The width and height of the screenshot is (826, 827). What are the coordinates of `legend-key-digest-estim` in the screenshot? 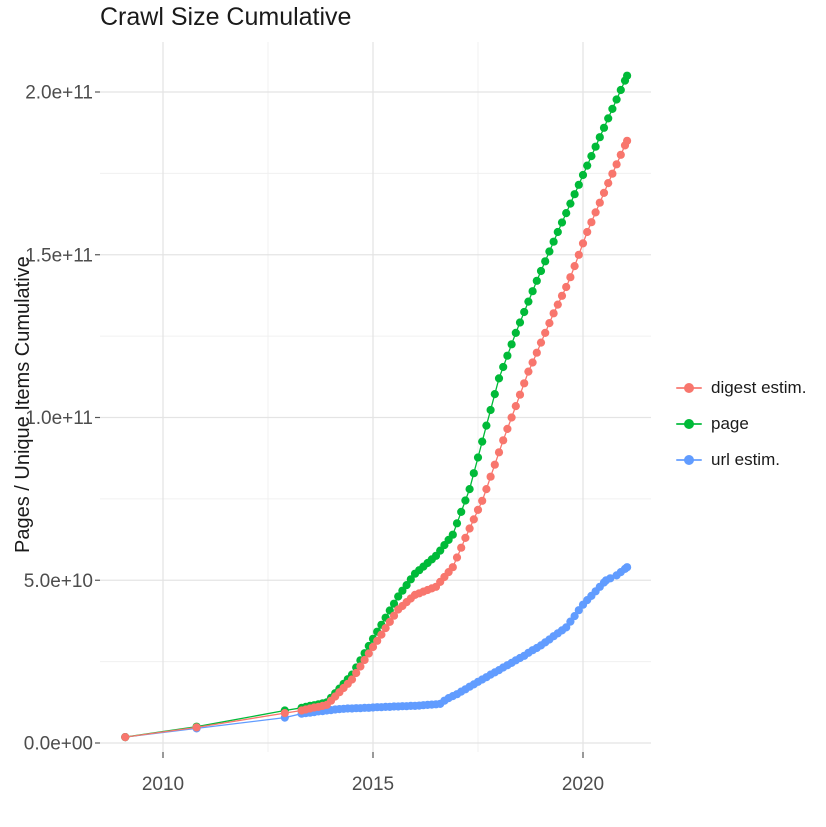 It's located at (689, 388).